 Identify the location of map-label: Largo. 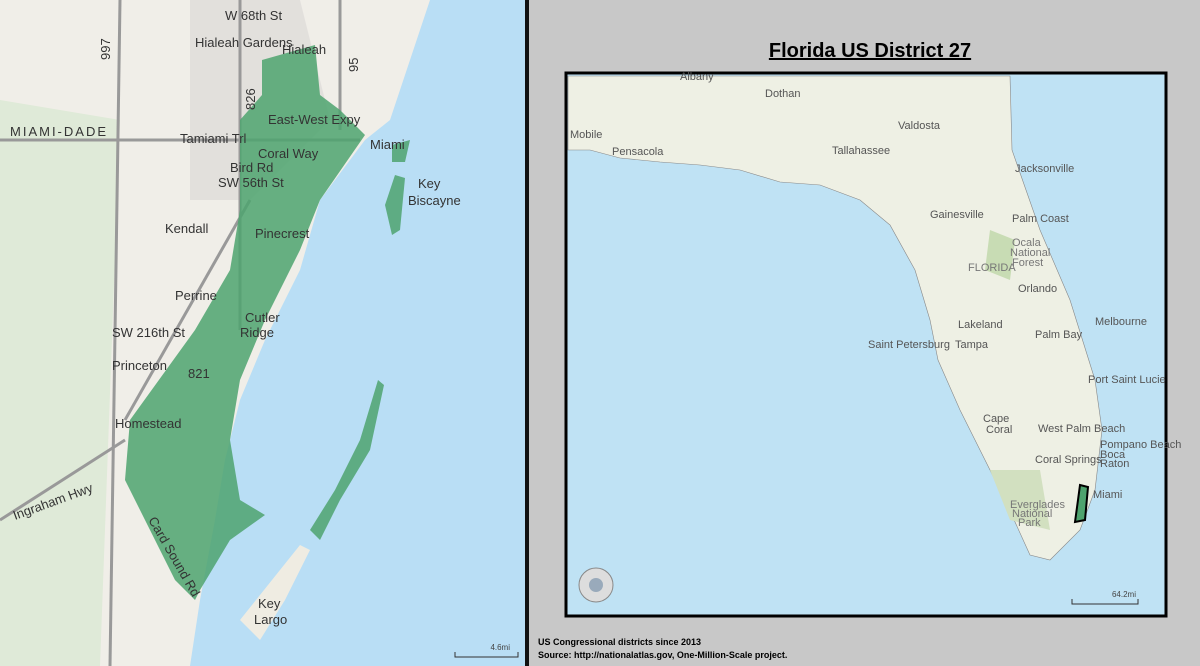
(270, 619).